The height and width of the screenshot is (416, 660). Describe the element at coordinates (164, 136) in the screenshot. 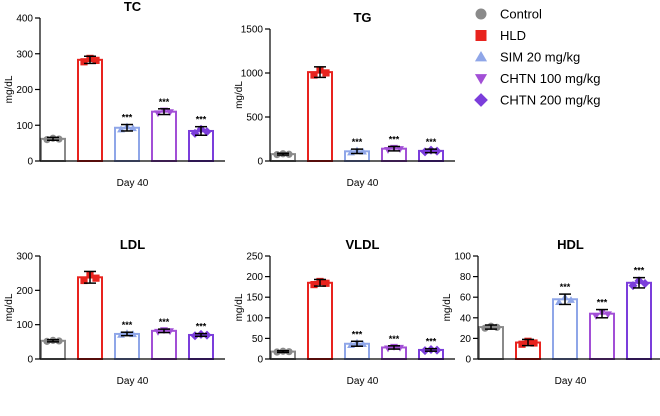

I see `bar-tc-chtn-100-mg-kg` at that location.